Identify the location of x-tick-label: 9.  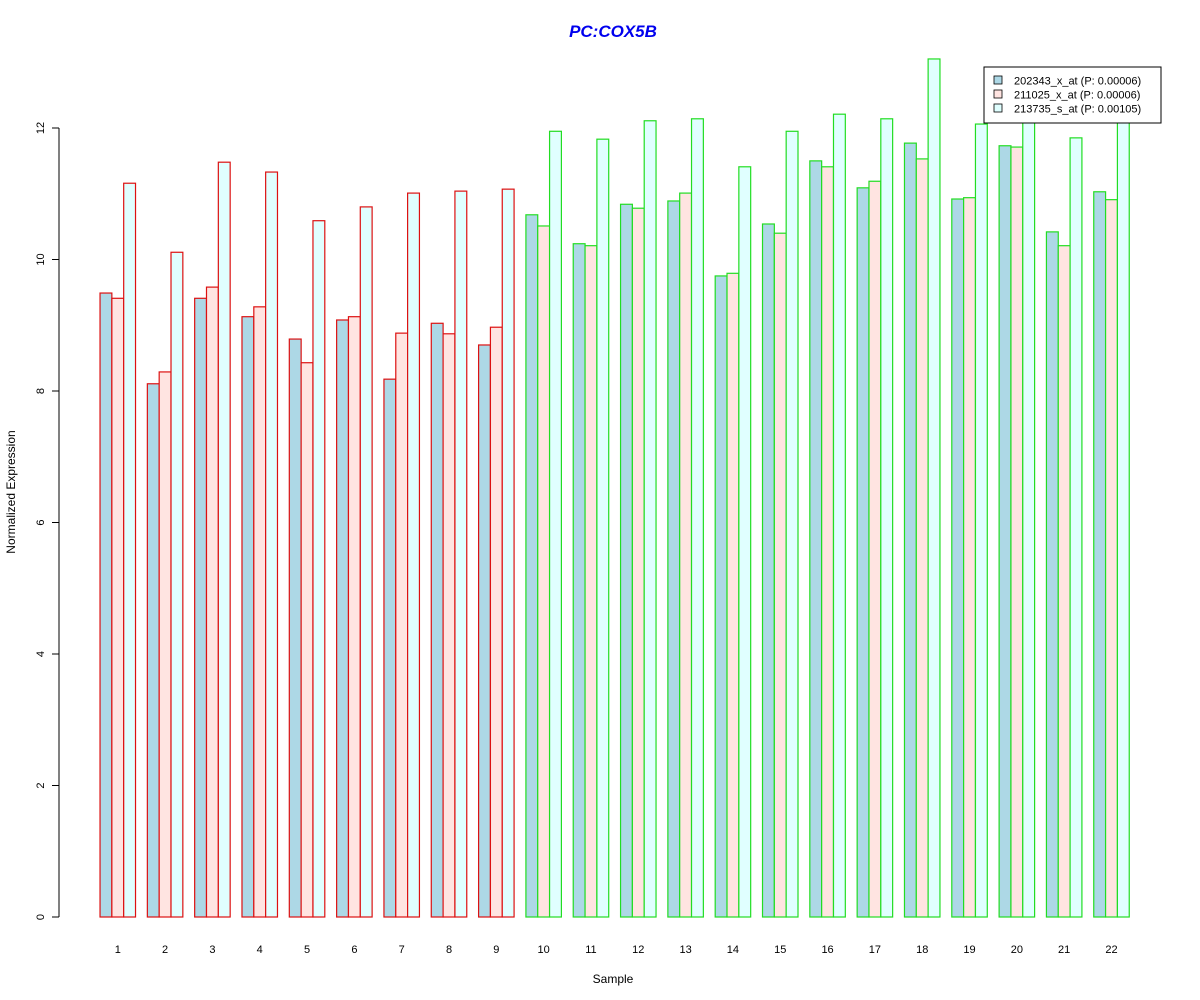
(496, 950).